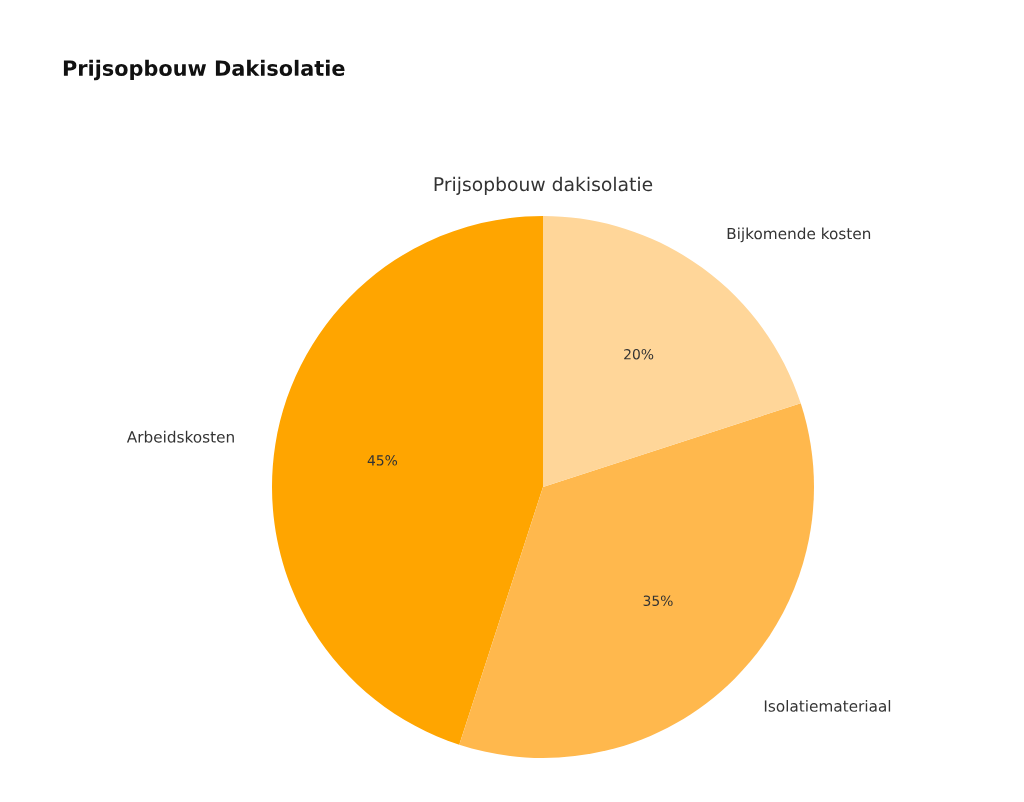 This screenshot has height=802, width=1024. Describe the element at coordinates (639, 354) in the screenshot. I see `data-label: 20%` at that location.